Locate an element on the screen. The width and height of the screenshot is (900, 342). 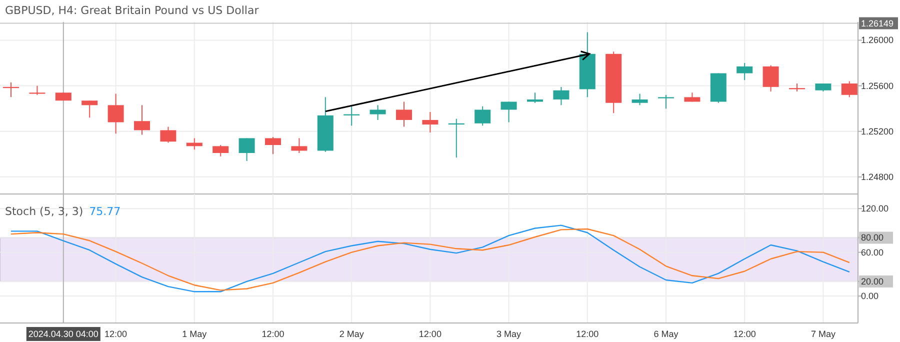
text: Stoch (5, 3, 3) is located at coordinates (44, 211).